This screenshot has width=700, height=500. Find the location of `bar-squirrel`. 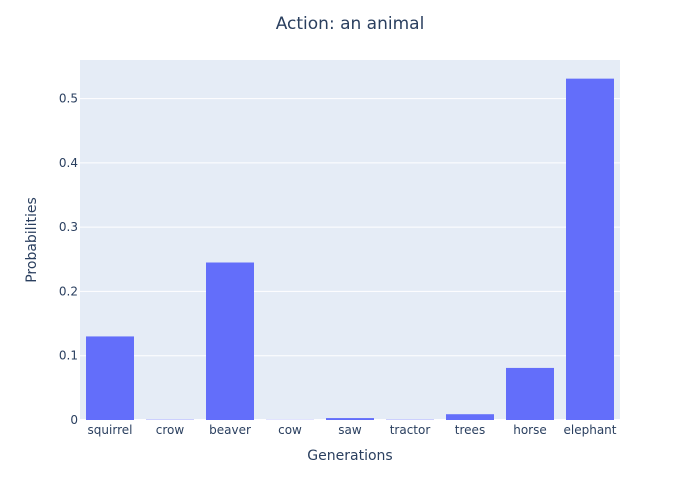

bar-squirrel is located at coordinates (110, 378).